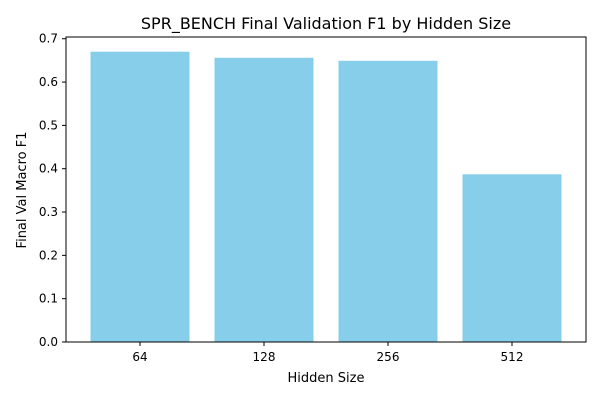 The width and height of the screenshot is (600, 400). Describe the element at coordinates (48, 82) in the screenshot. I see `y-tick-label: 0.6` at that location.